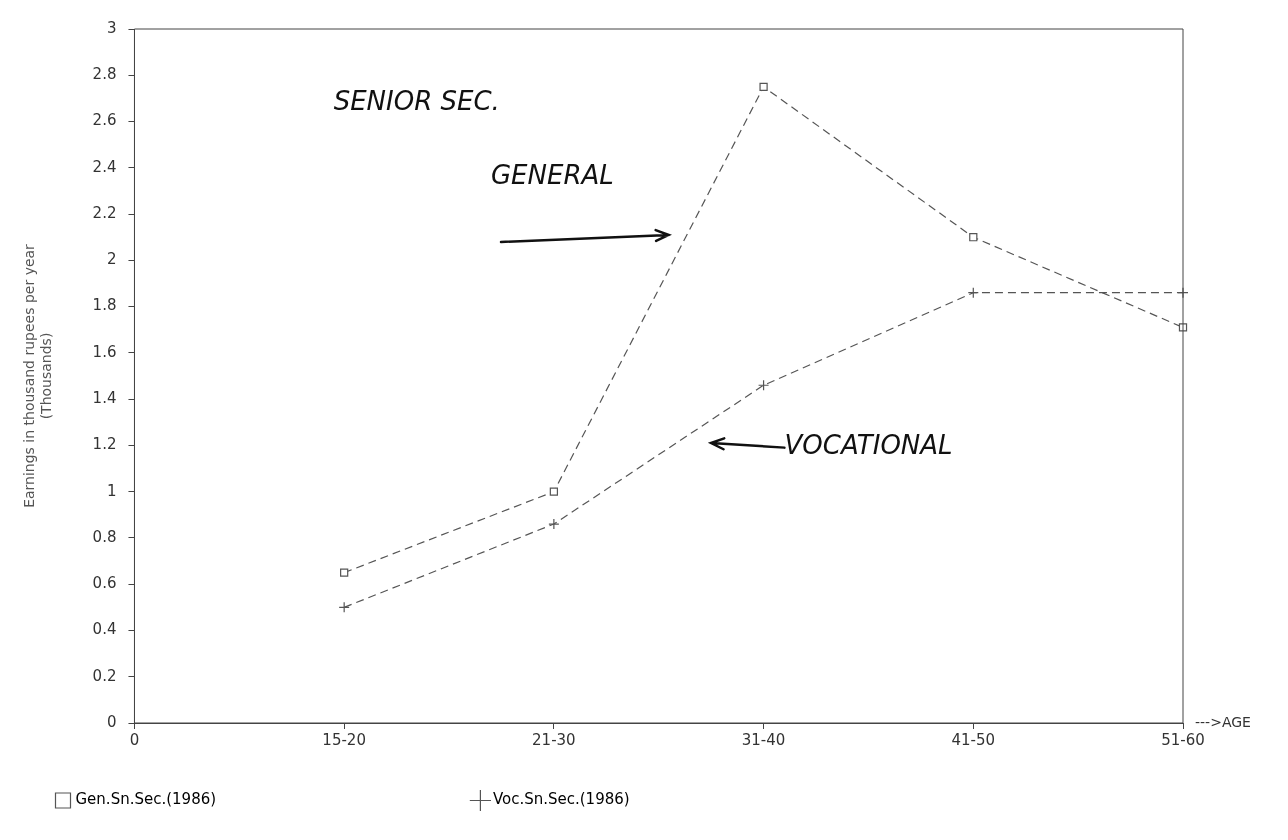 This screenshot has height=840, width=1288. Describe the element at coordinates (104, 120) in the screenshot. I see `y-tick-label: 2.6` at that location.